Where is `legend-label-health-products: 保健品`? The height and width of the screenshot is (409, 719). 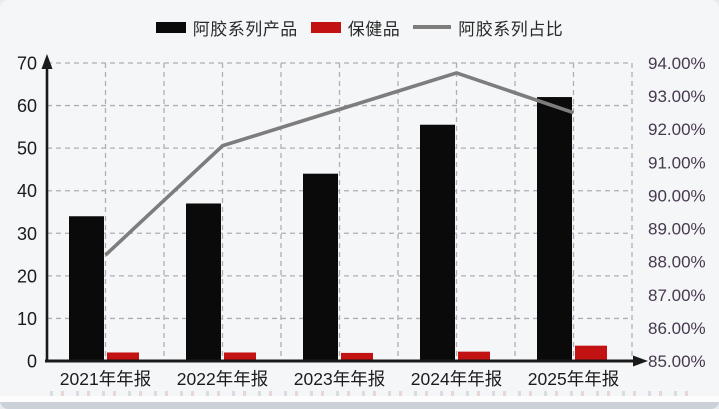 legend-label-health-products: 保健品 is located at coordinates (374, 29).